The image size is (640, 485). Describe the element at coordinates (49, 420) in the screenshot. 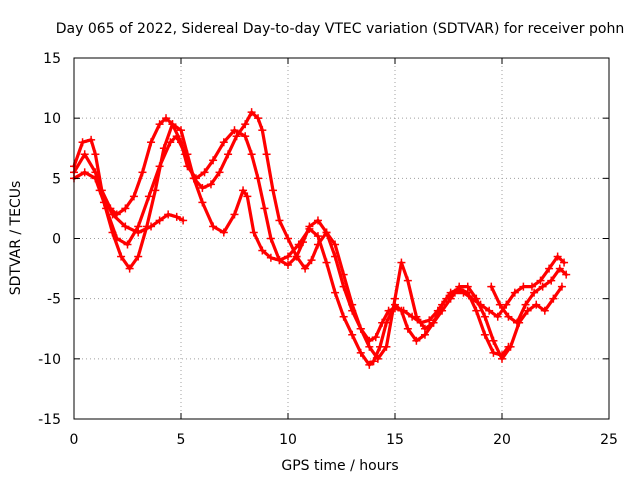

I see `y-tick-label: -15` at that location.